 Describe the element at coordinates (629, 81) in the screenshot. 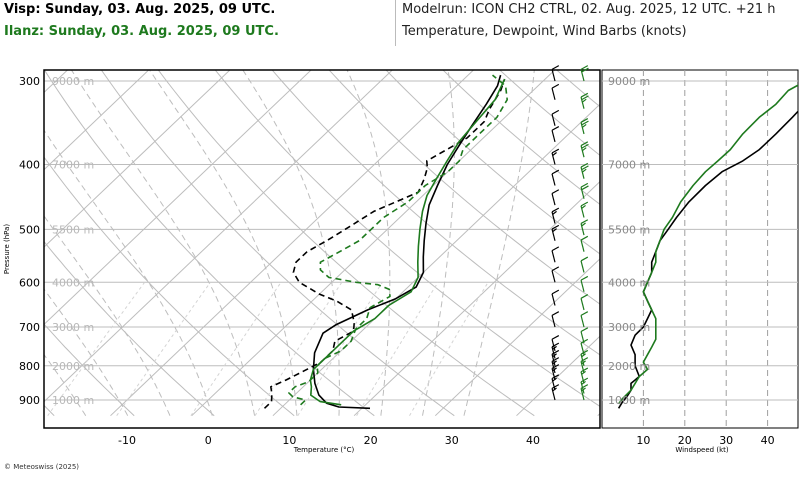

I see `windspeed-height-label: 9000 m` at that location.